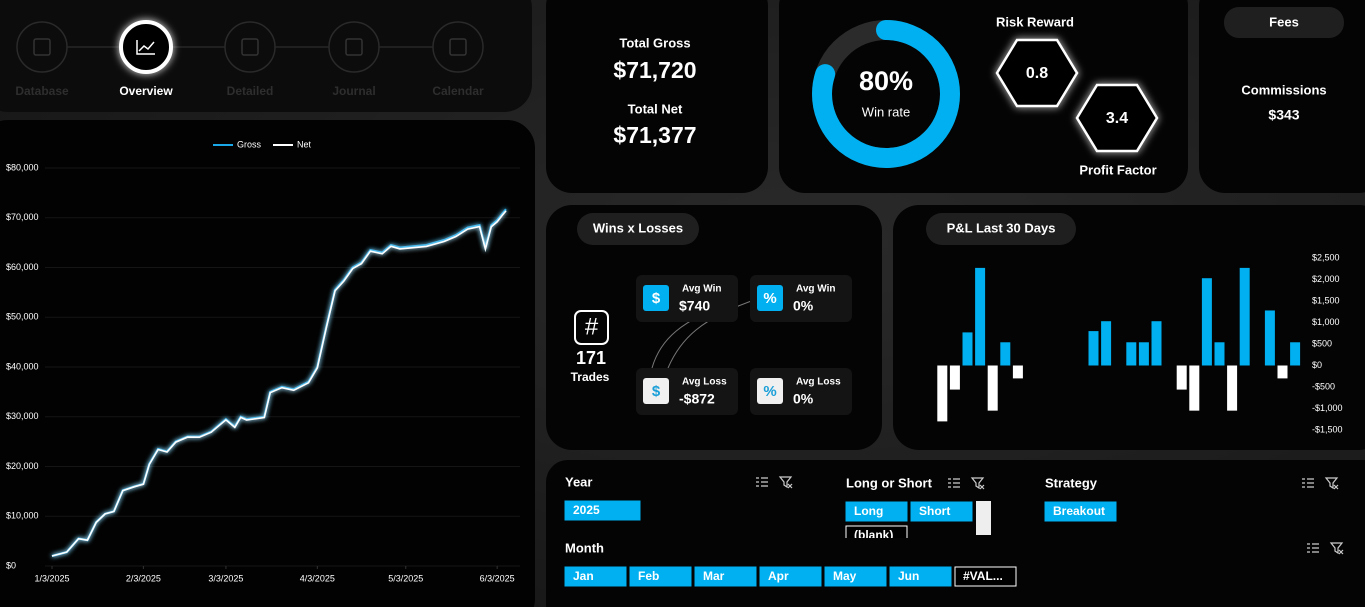 This screenshot has width=1365, height=607. I want to click on nav-label: Overview, so click(146, 91).